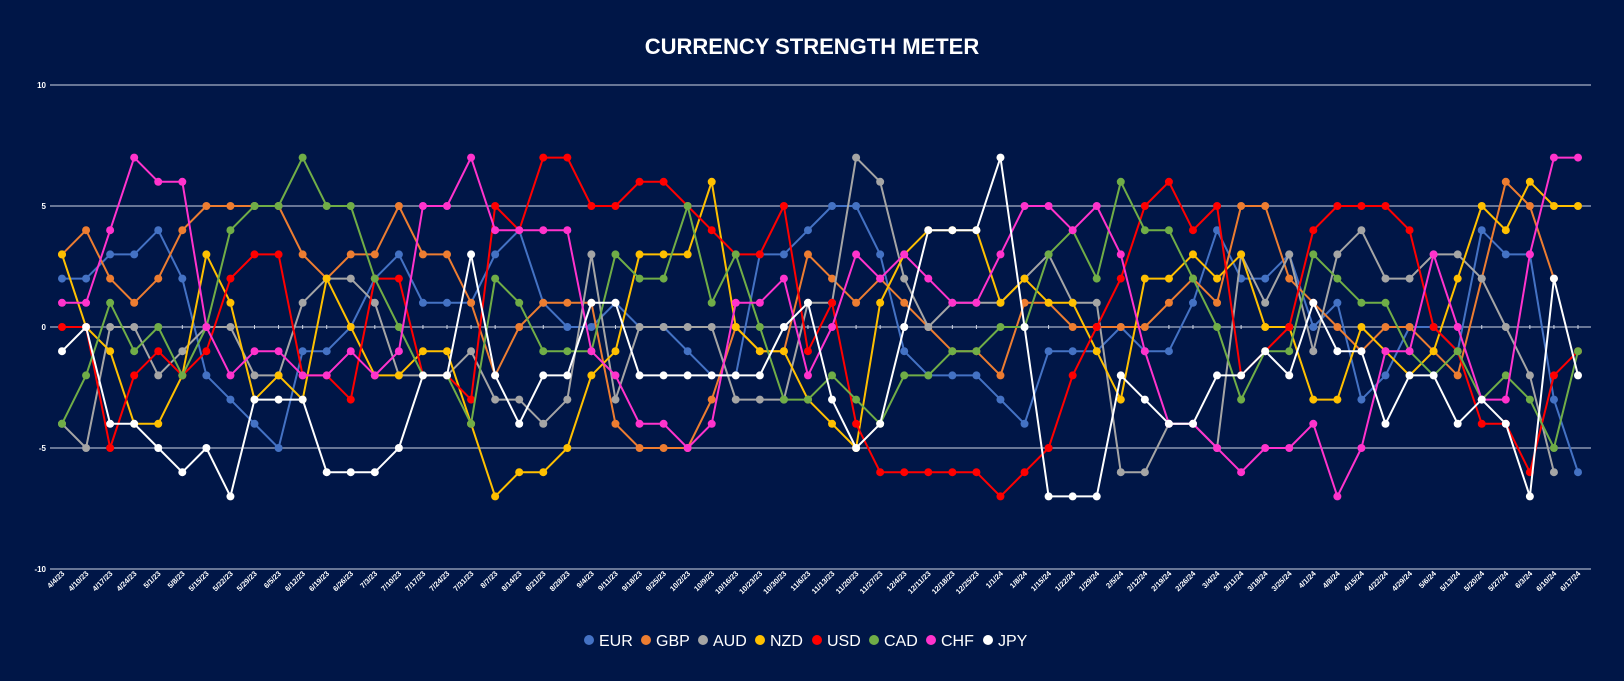  Describe the element at coordinates (247, 581) in the screenshot. I see `x-tick-label: 5/29/23` at that location.